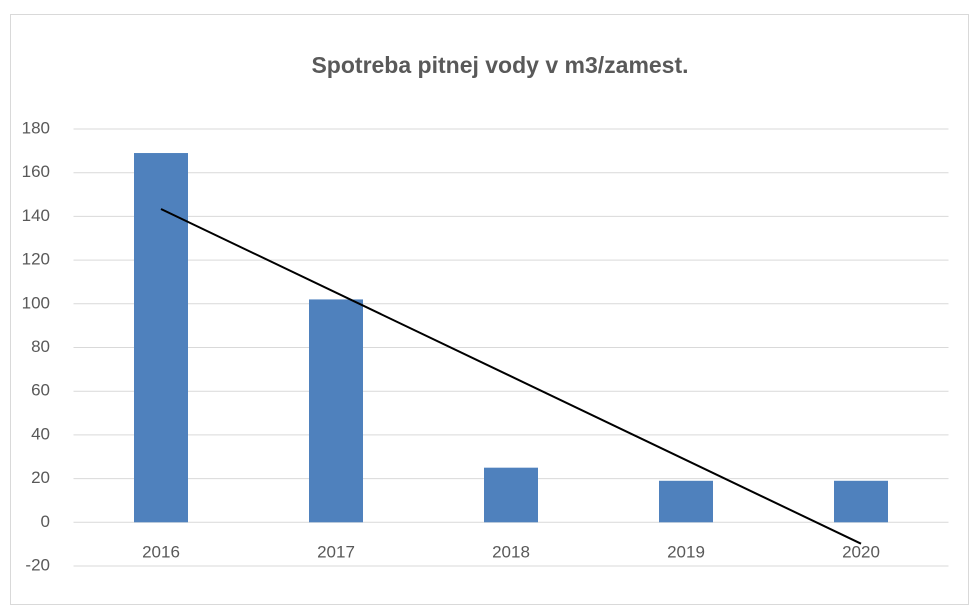 Image resolution: width=976 pixels, height=606 pixels. What do you see at coordinates (686, 551) in the screenshot?
I see `x-tick-label: 2019` at bounding box center [686, 551].